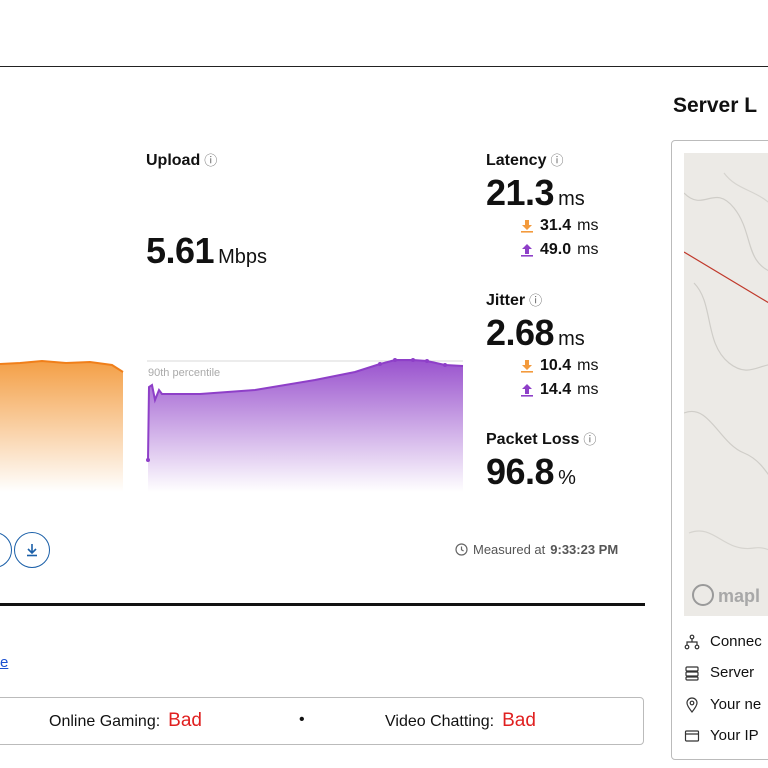 The width and height of the screenshot is (768, 768). Describe the element at coordinates (105, 721) in the screenshot. I see `online-gaming-label: Online Gaming:` at that location.